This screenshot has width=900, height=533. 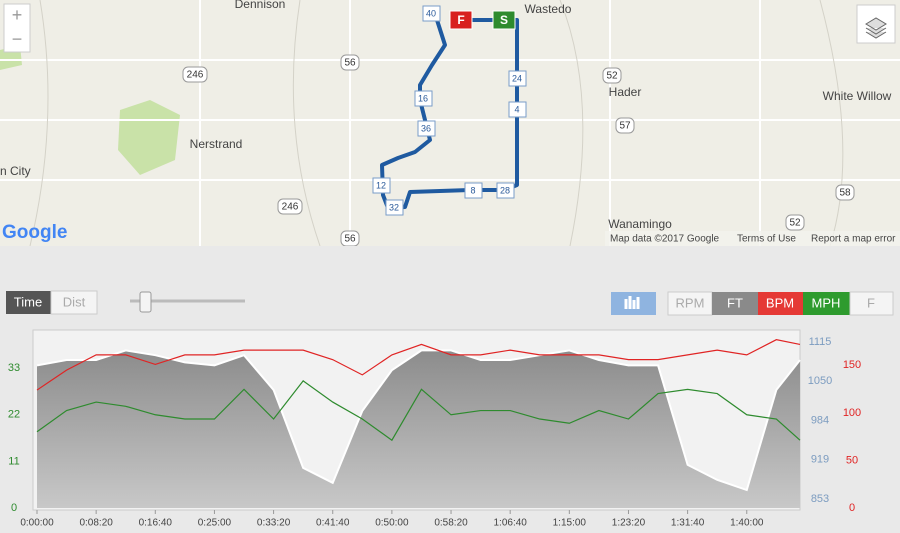 I want to click on y-tick-label: 984, so click(x=820, y=420).